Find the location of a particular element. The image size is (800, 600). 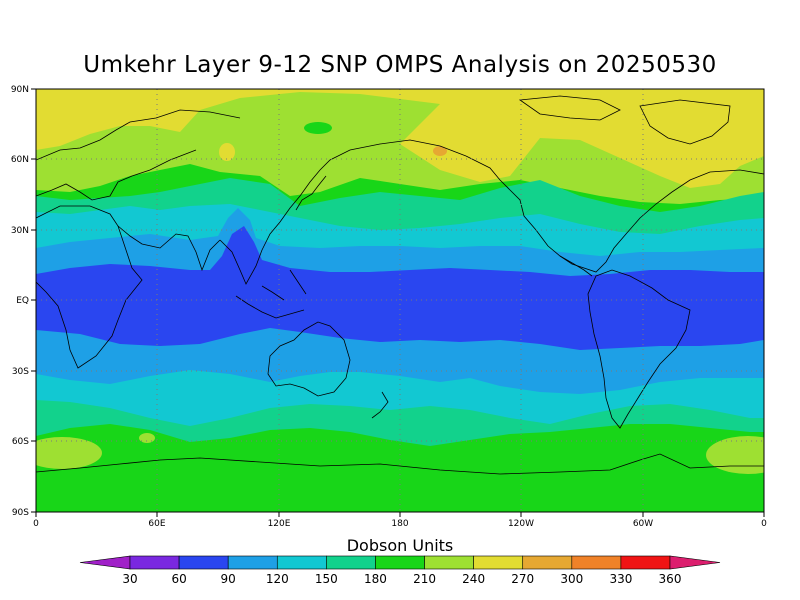

lon-label-0-left: 0 is located at coordinates (36, 524).